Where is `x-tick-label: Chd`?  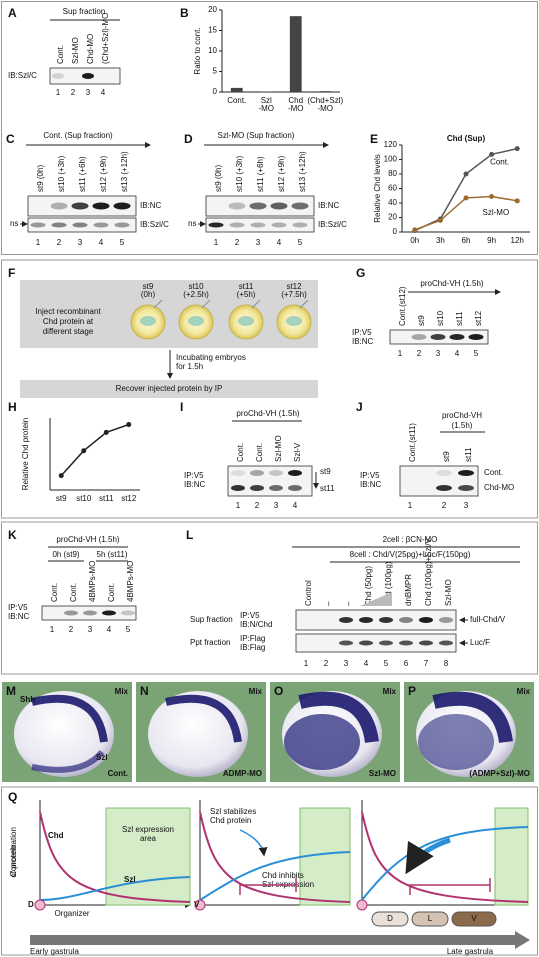
x-tick-label: Chd is located at coordinates (295, 100).